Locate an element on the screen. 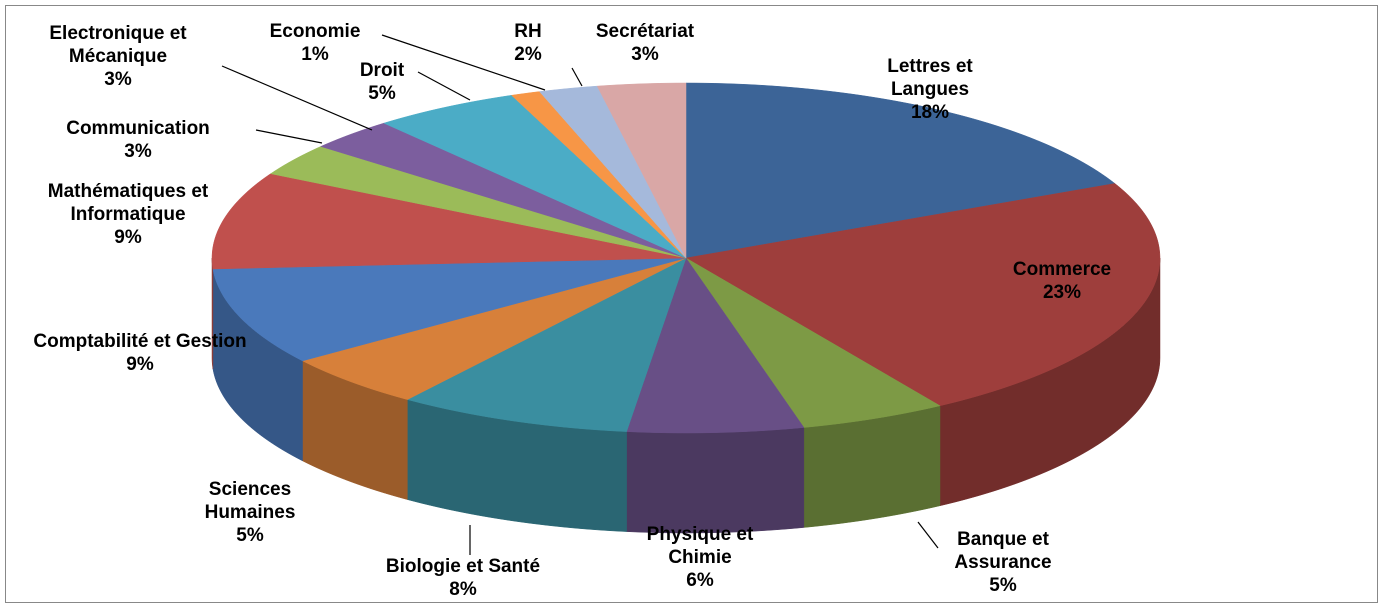 The height and width of the screenshot is (609, 1383). value-label: 8% is located at coordinates (463, 589).